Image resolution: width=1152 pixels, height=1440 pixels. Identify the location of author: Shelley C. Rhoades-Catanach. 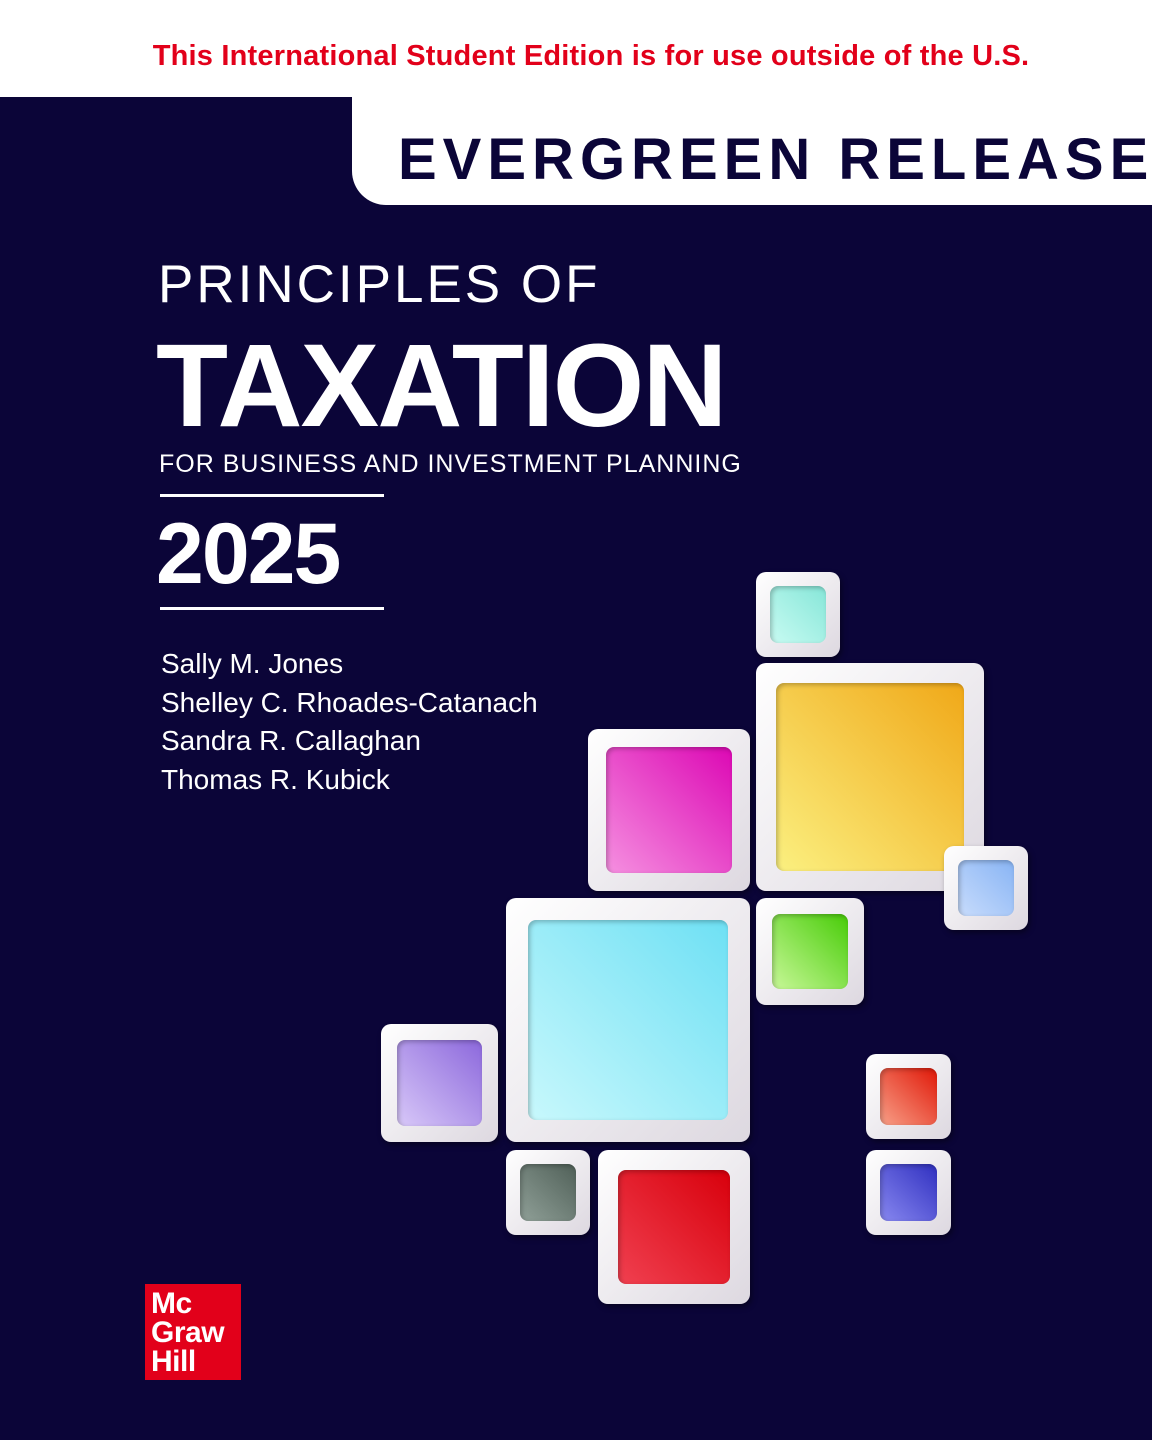
(349, 702).